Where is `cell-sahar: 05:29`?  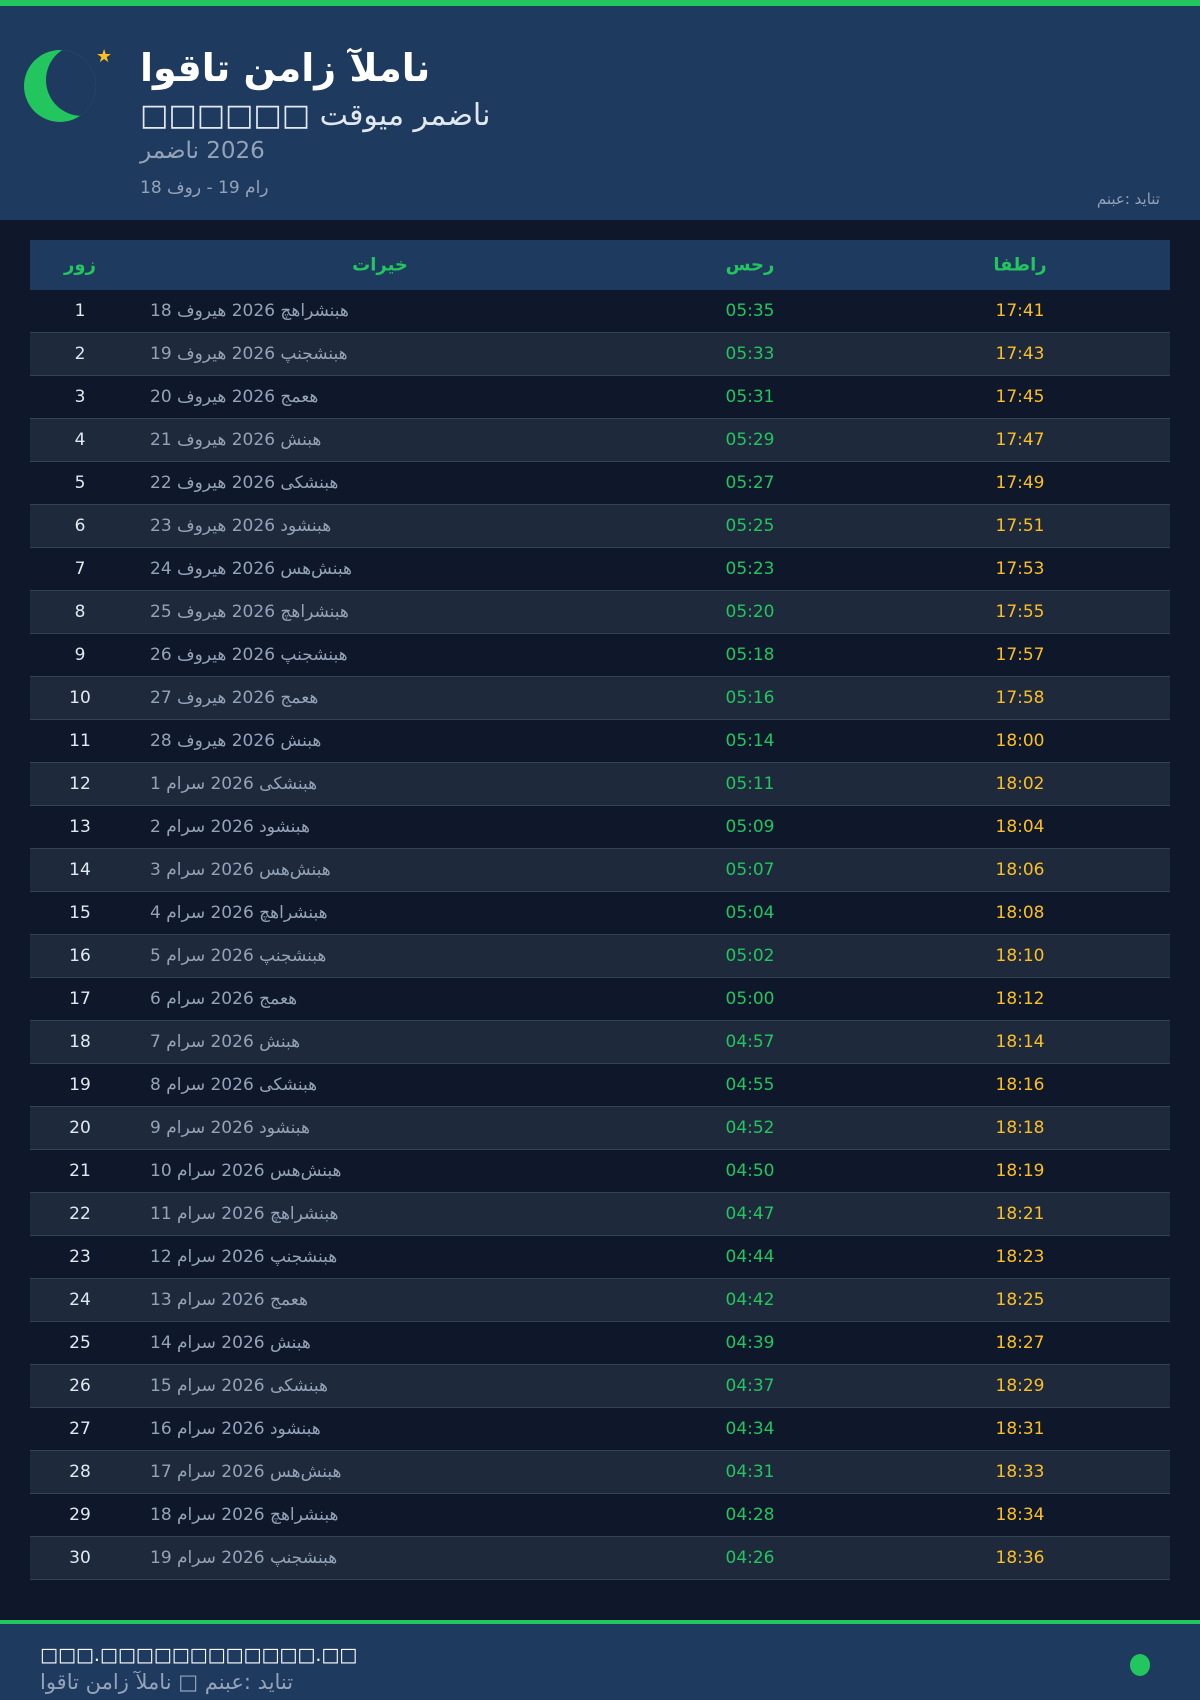 cell-sahar: 05:29 is located at coordinates (750, 440).